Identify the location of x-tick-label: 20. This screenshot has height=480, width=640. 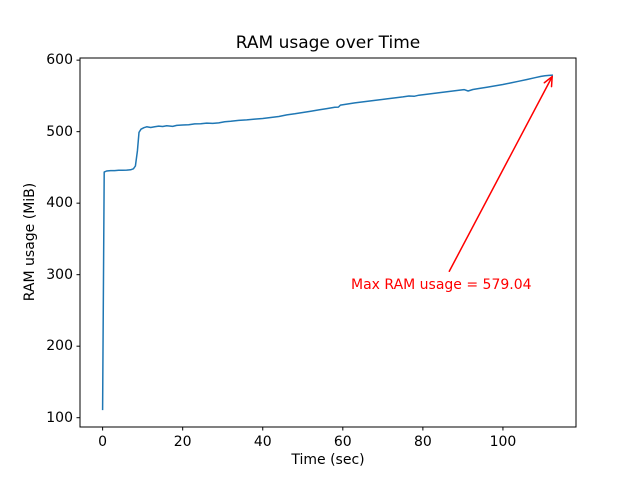
(182, 442).